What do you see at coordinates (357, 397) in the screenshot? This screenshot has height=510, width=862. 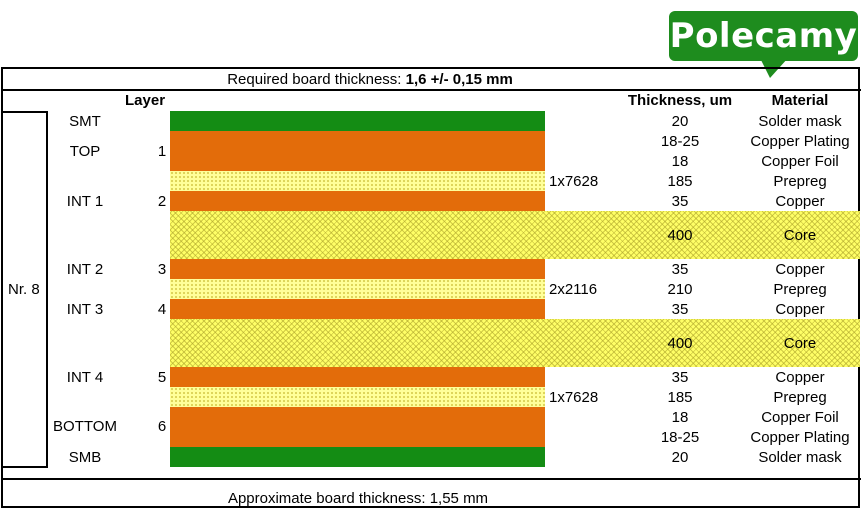 I see `prepreg-3-band` at bounding box center [357, 397].